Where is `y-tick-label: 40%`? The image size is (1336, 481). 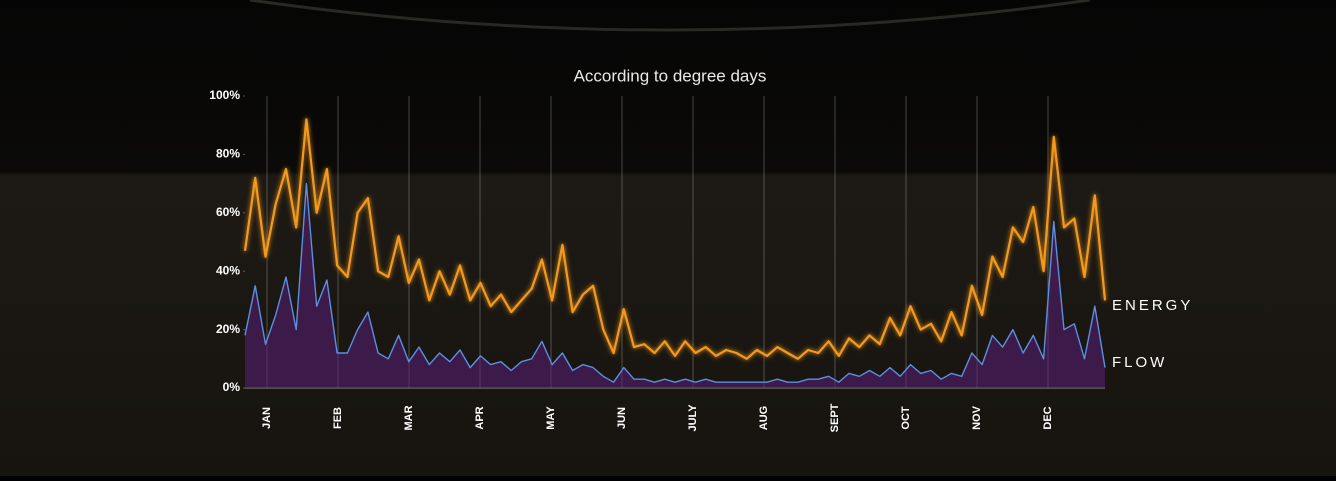
y-tick-label: 40% is located at coordinates (228, 270).